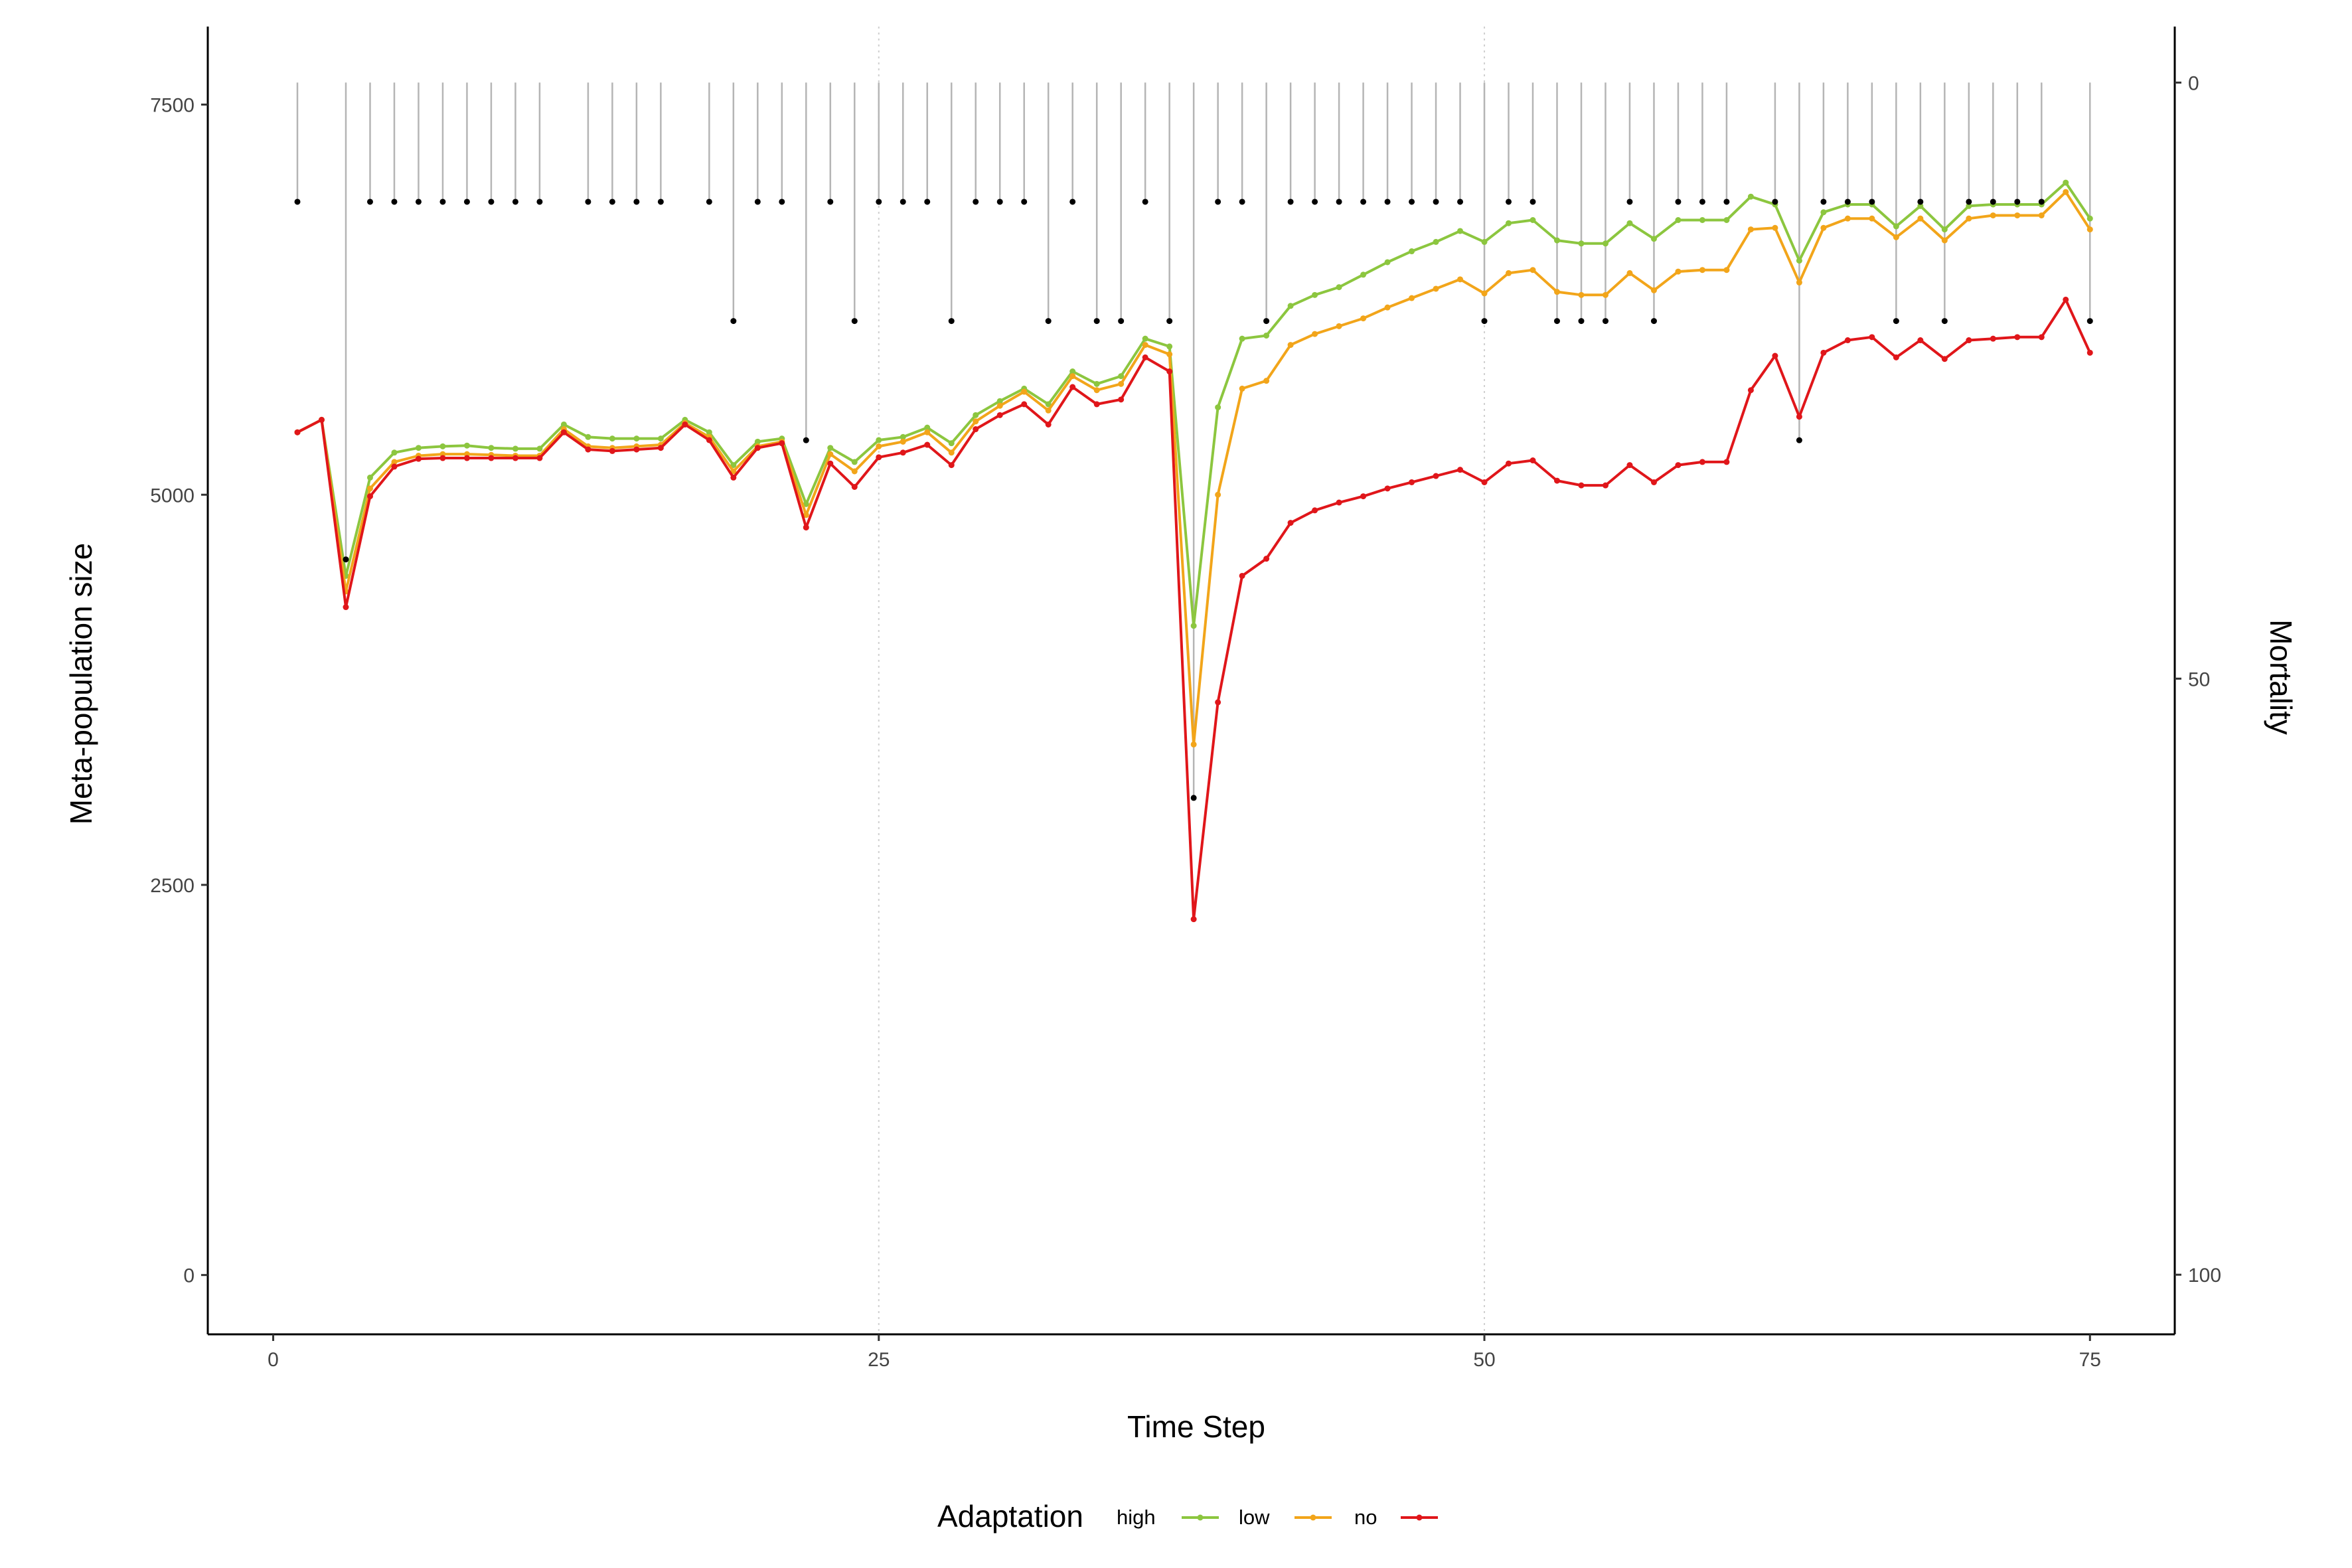  Describe the element at coordinates (1255, 1517) in the screenshot. I see `legend-label-low: low` at that location.